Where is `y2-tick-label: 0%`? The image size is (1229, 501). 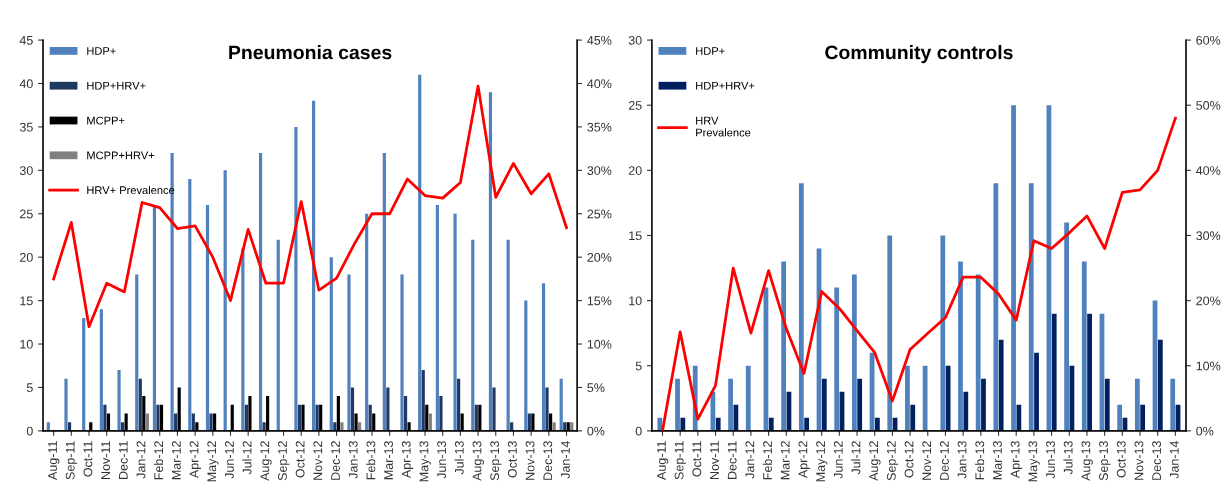
y2-tick-label: 0% is located at coordinates (596, 431).